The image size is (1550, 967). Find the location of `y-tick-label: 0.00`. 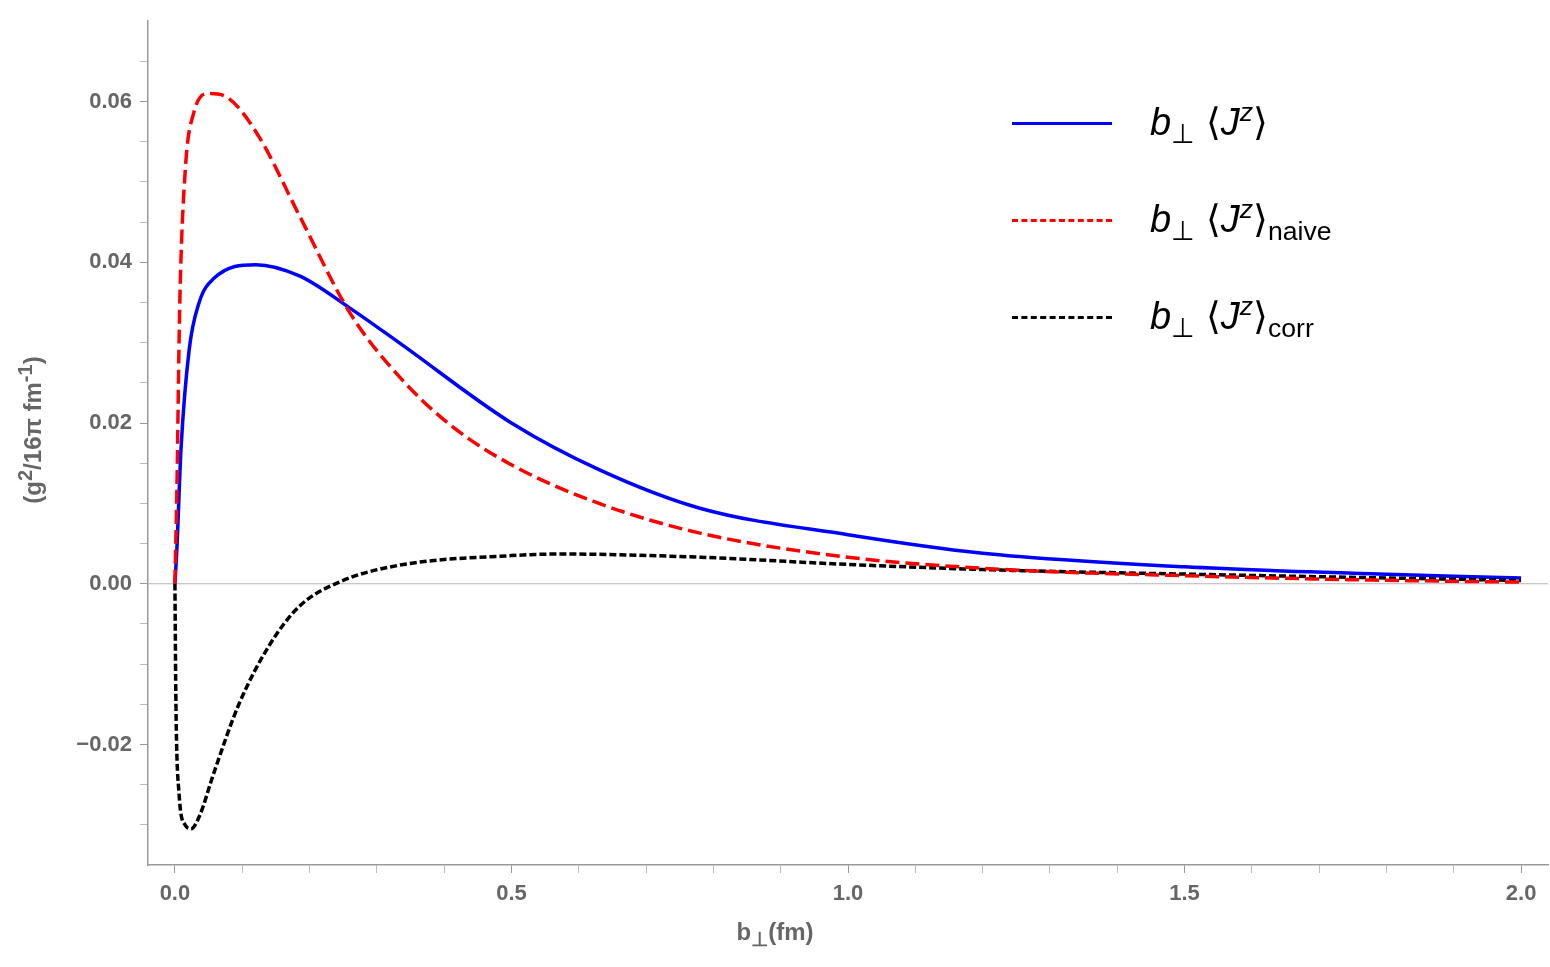

y-tick-label: 0.00 is located at coordinates (110, 582).